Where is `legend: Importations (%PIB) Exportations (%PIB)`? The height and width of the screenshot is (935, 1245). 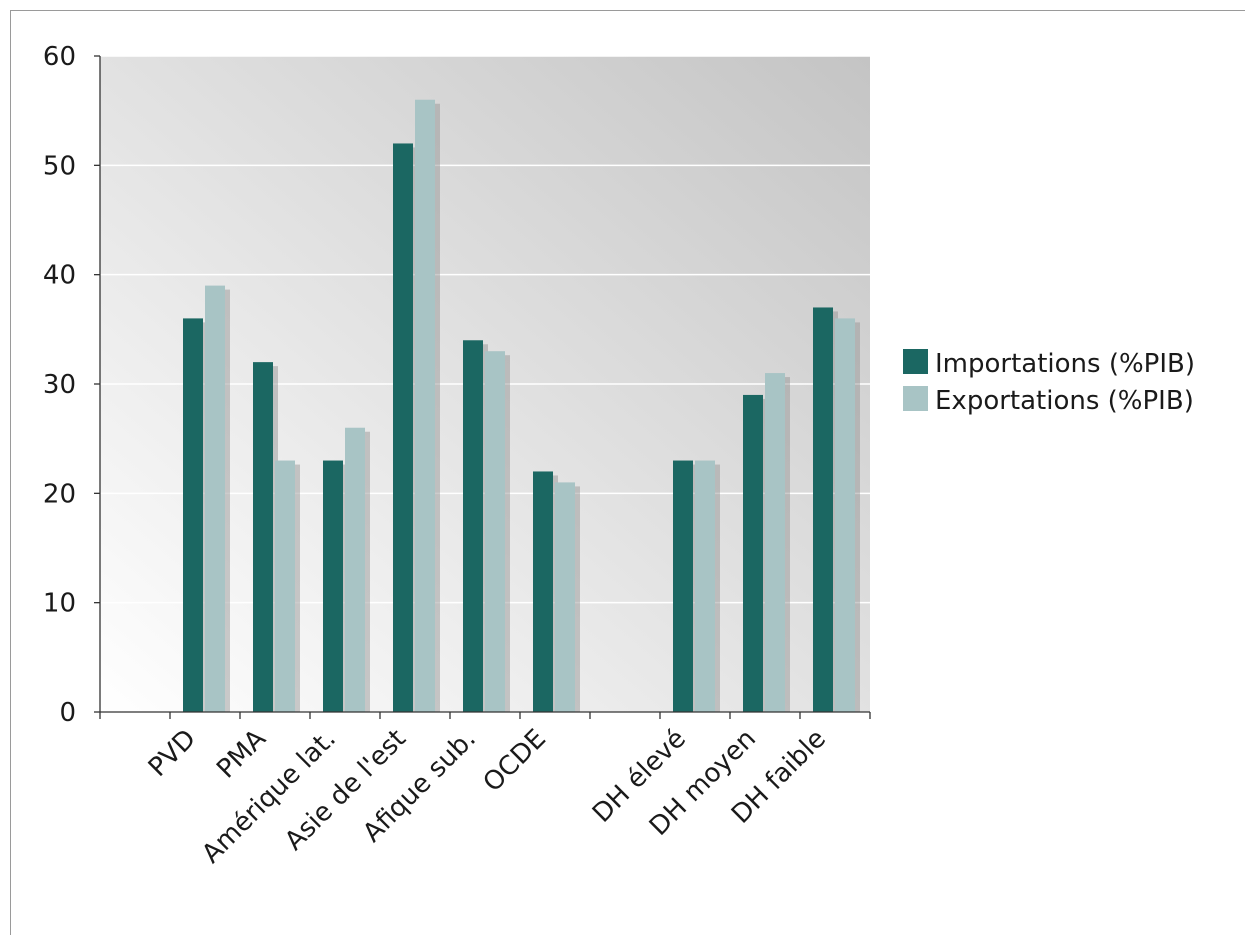
legend: Importations (%PIB) Exportations (%PIB) is located at coordinates (1049, 382).